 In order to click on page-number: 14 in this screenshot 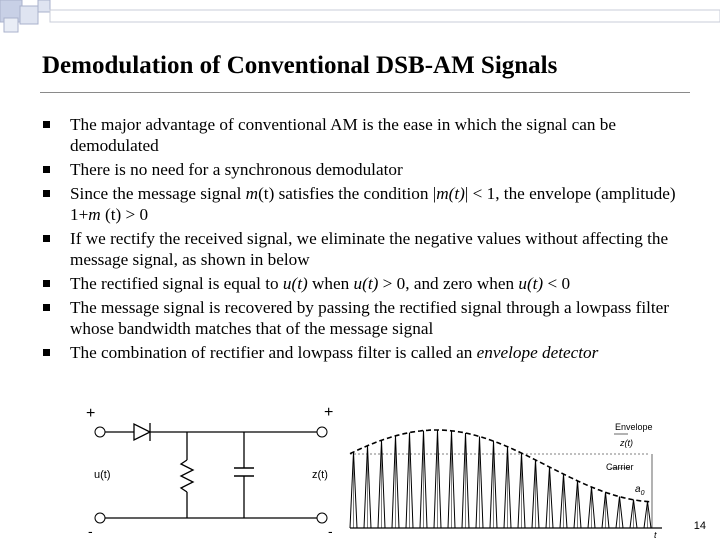, I will do `click(699, 526)`.